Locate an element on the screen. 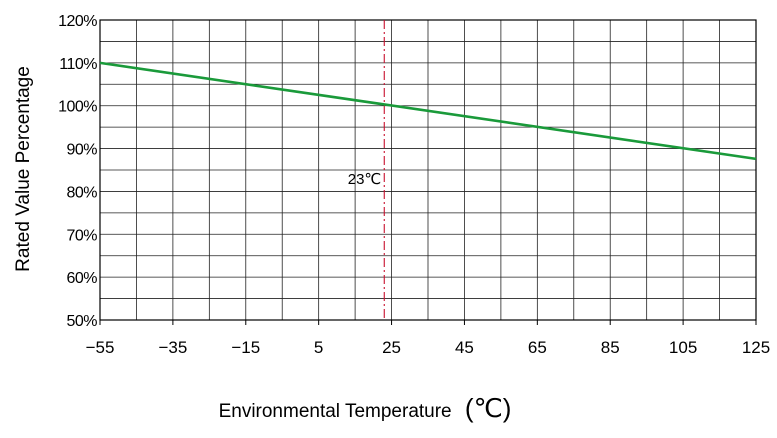 This screenshot has width=777, height=438. y-tick-label: 100% is located at coordinates (77, 107).